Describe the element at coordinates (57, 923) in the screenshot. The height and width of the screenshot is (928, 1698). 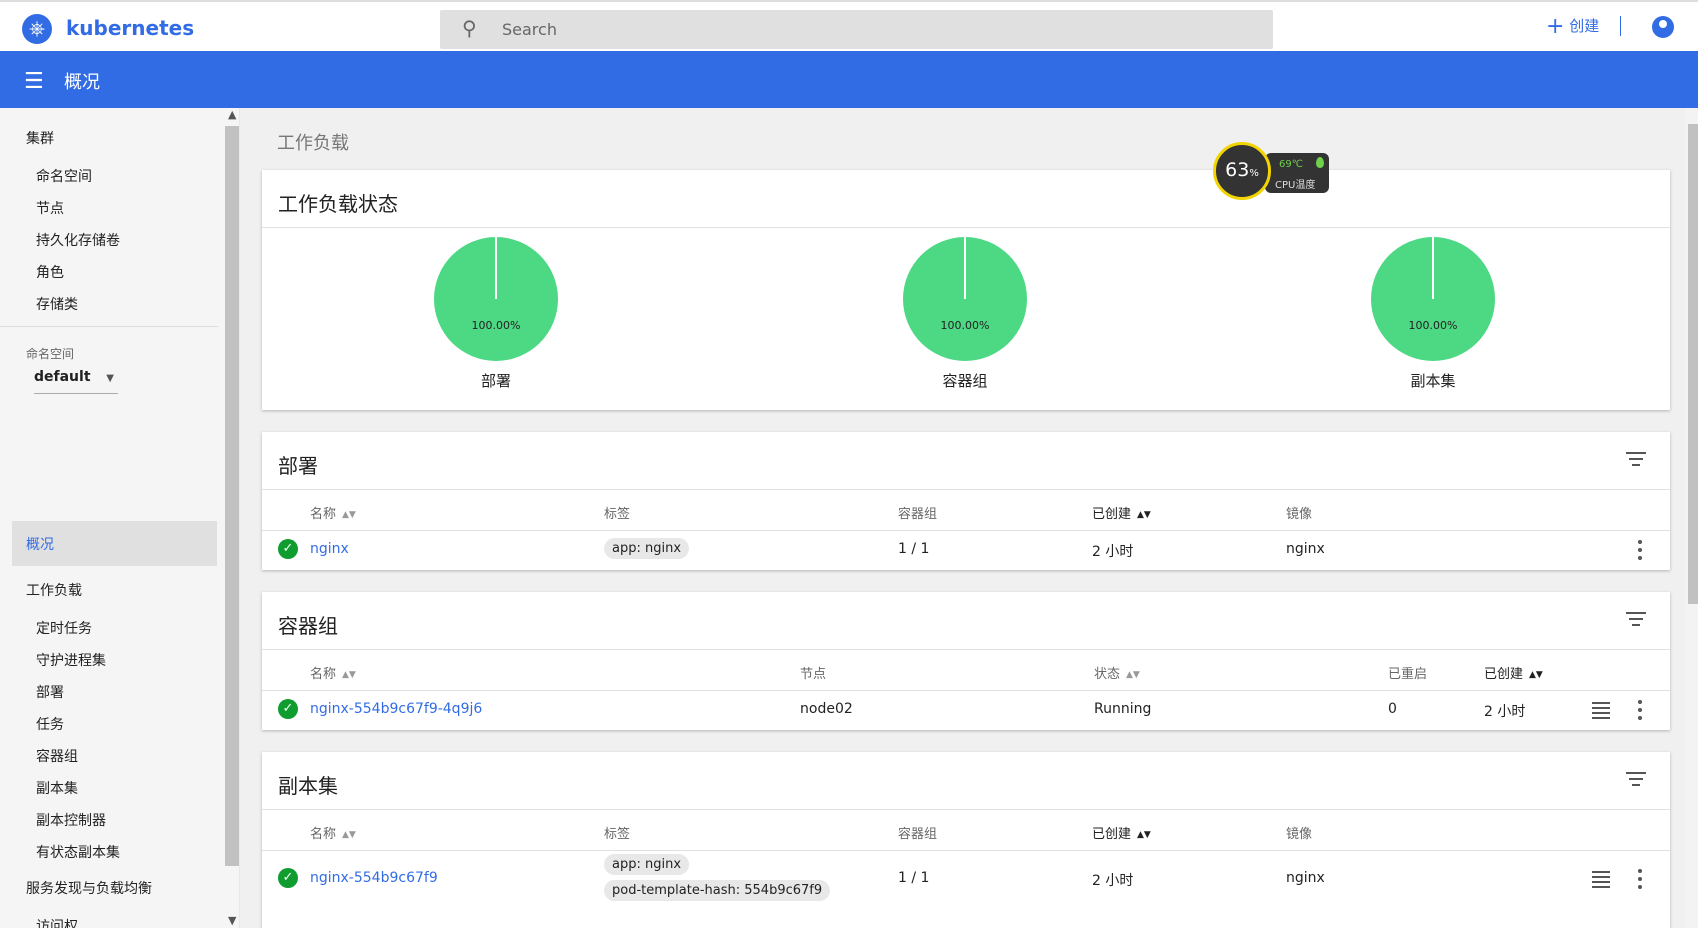
I see `sidebar-item-ingresses: 访问权` at that location.